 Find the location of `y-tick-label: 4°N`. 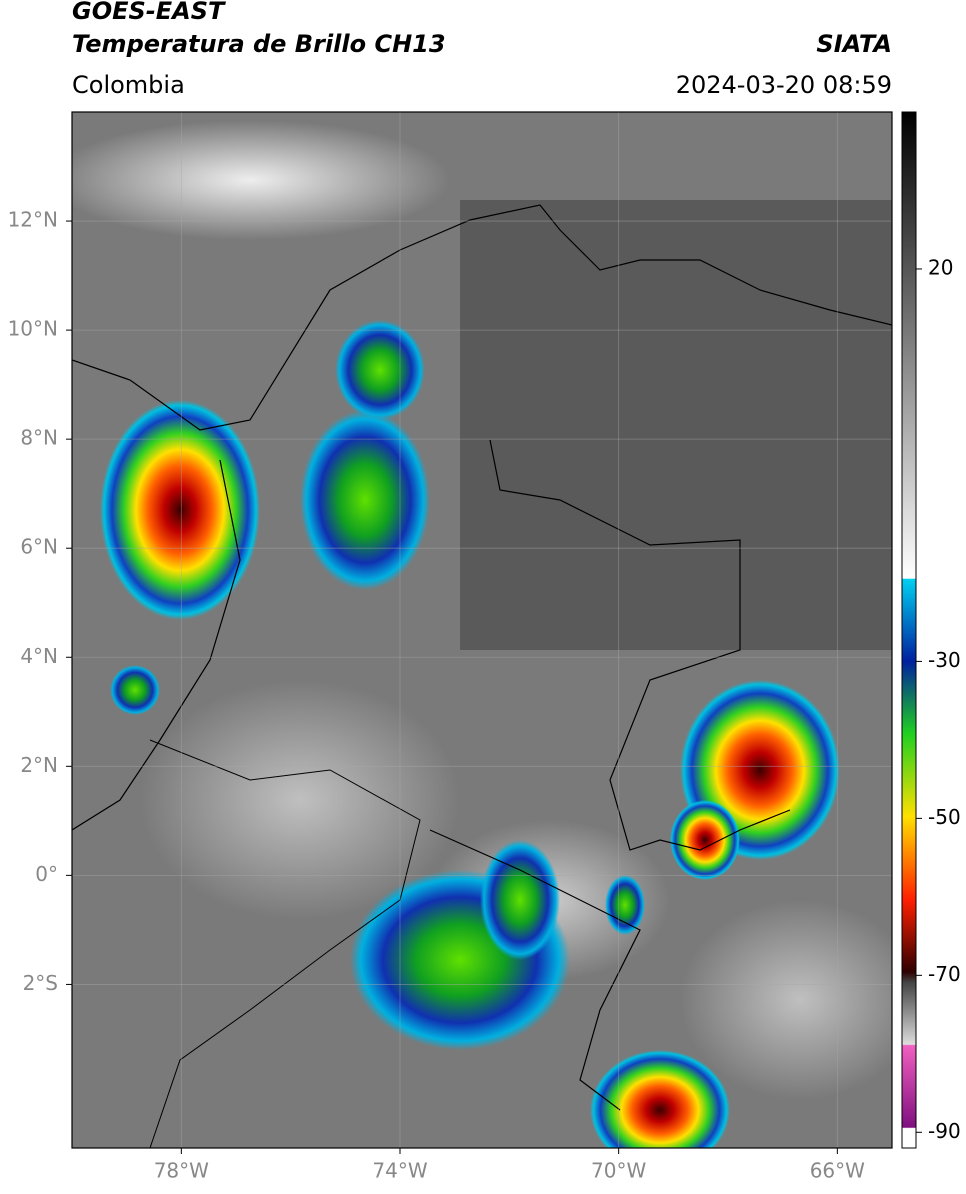

y-tick-label: 4°N is located at coordinates (39, 656).